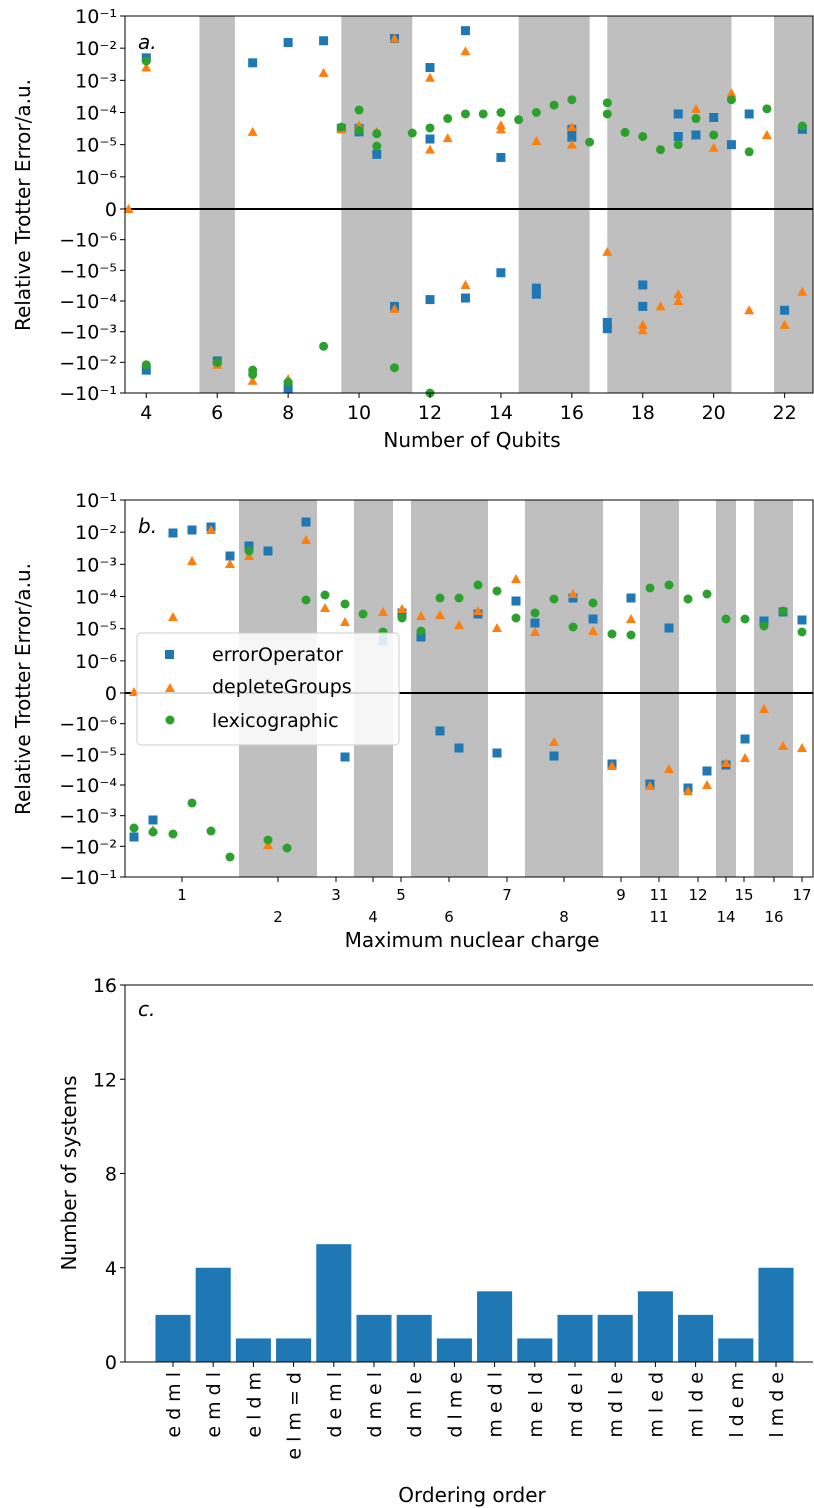  I want to click on panel-c-x-tick-label: m e l d, so click(536, 1405).